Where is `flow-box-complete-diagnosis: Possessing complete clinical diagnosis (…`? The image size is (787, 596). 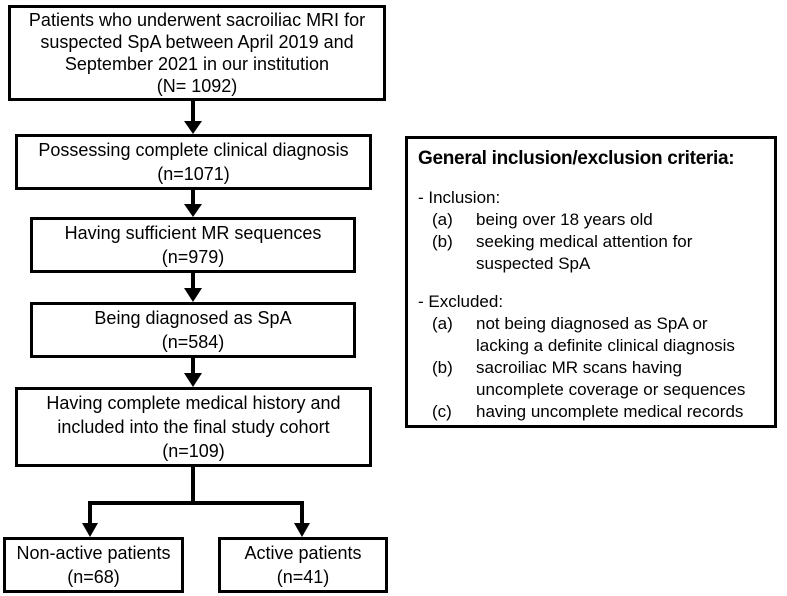 flow-box-complete-diagnosis: Possessing complete clinical diagnosis (… is located at coordinates (193, 162).